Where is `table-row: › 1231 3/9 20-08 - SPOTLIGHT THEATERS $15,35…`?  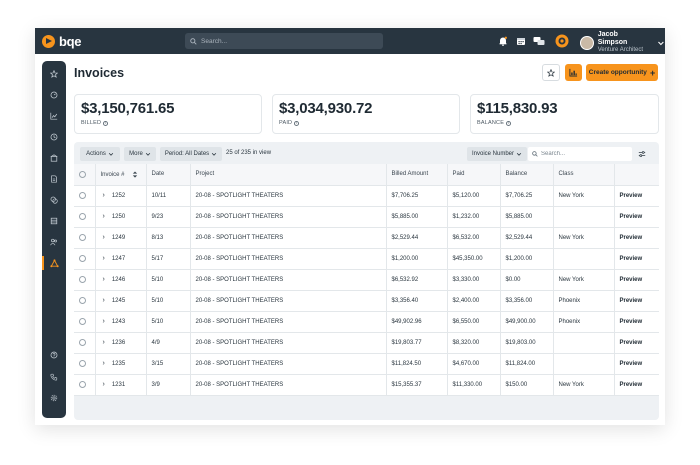
table-row: › 1231 3/9 20-08 - SPOTLIGHT THEATERS $15,35… is located at coordinates (366, 385).